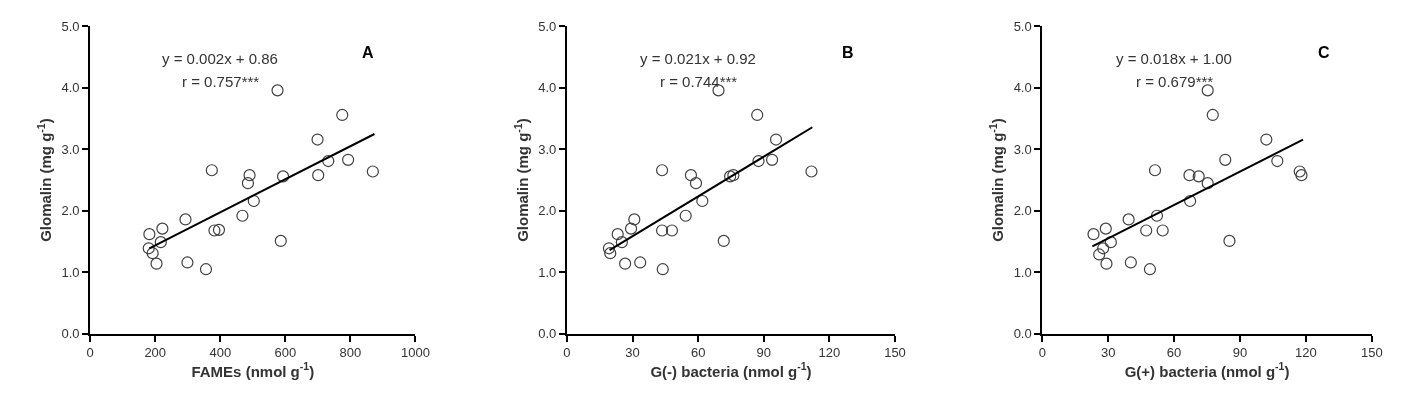 The image size is (1408, 412). What do you see at coordinates (1324, 52) in the screenshot?
I see `text: C` at bounding box center [1324, 52].